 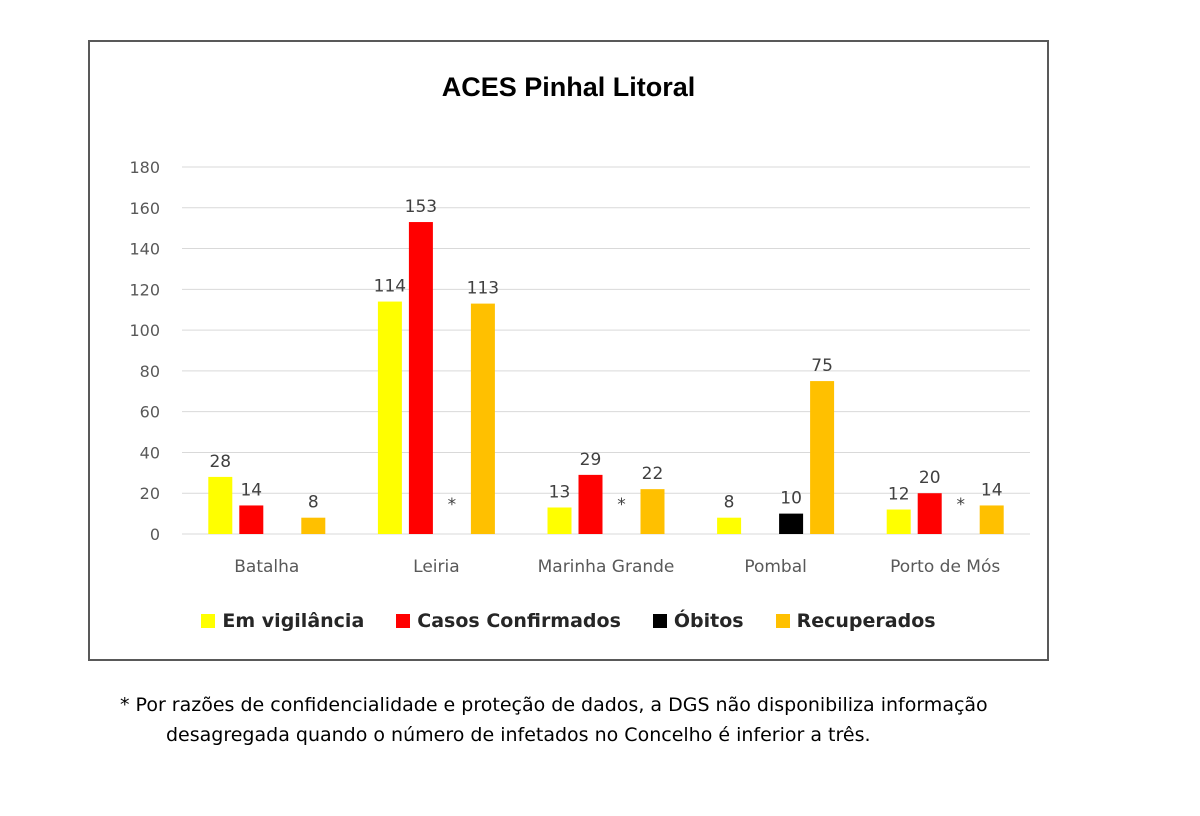 I want to click on y-tick-label: 120, so click(x=144, y=289).